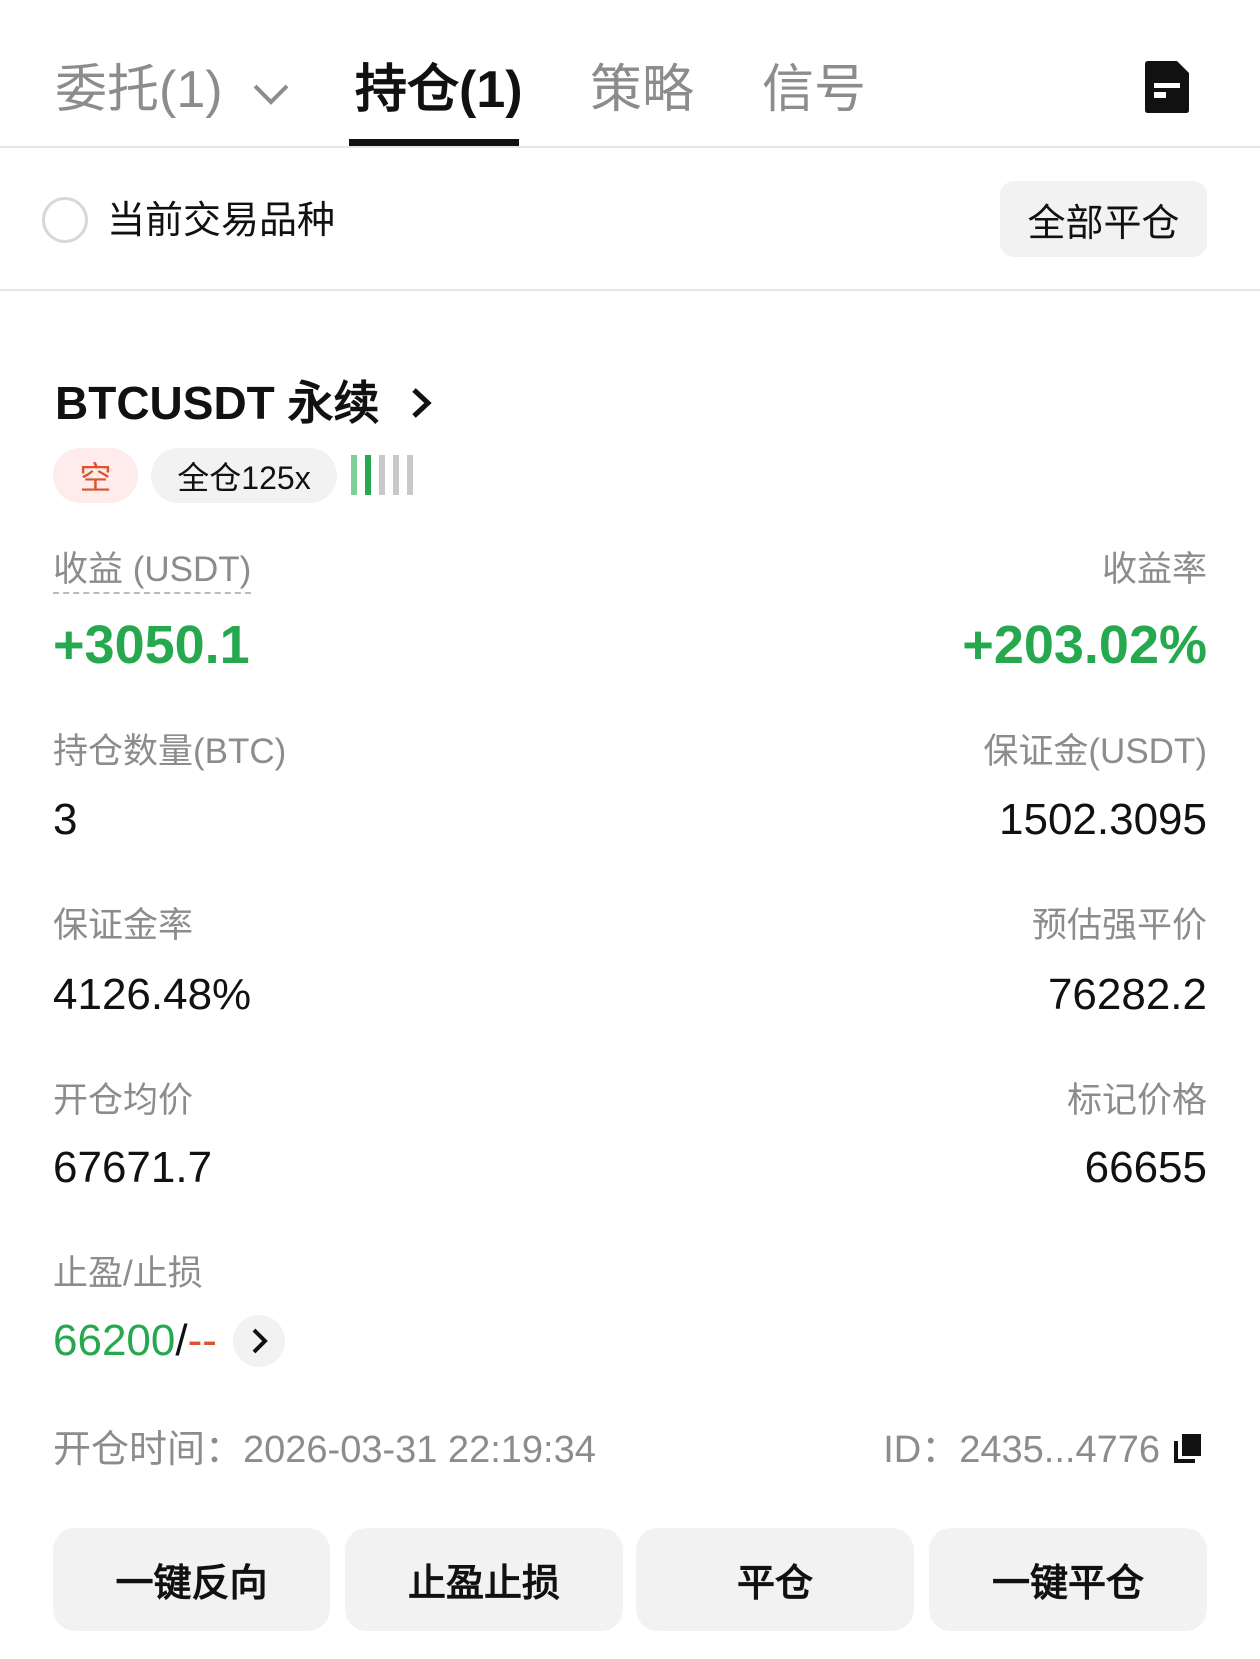 The height and width of the screenshot is (1659, 1260). I want to click on tab-orders: 委托(1), so click(173, 90).